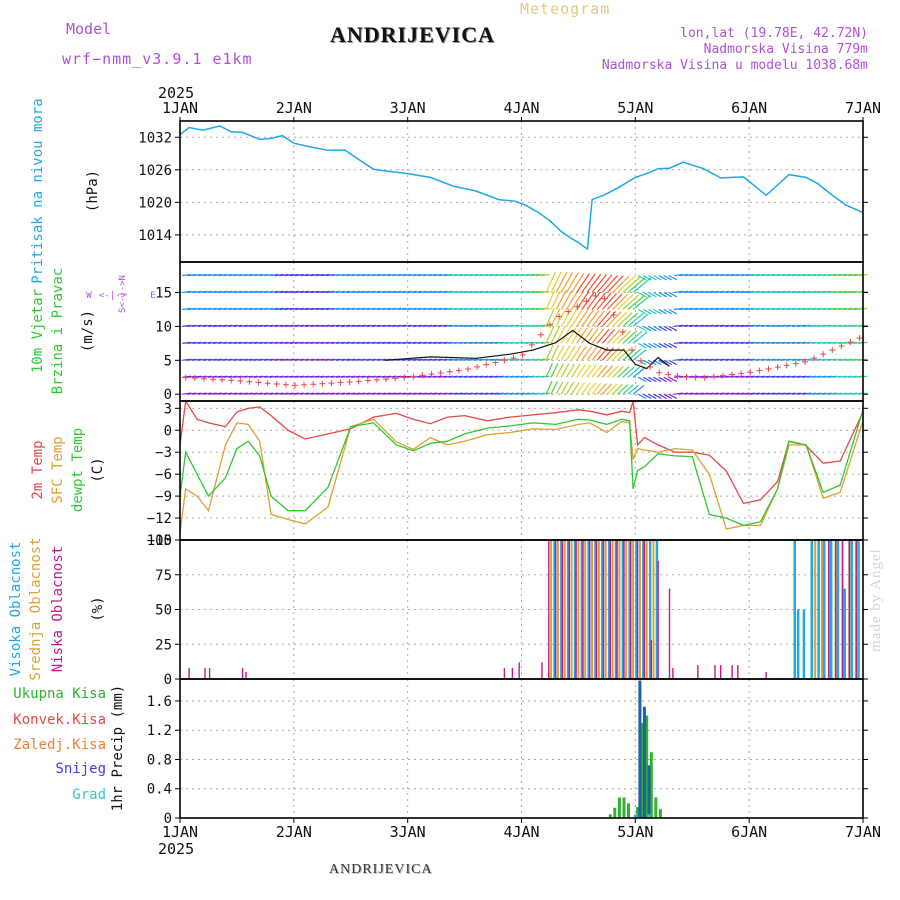  Describe the element at coordinates (408, 108) in the screenshot. I see `x-tick-label-top: 3JAN` at that location.